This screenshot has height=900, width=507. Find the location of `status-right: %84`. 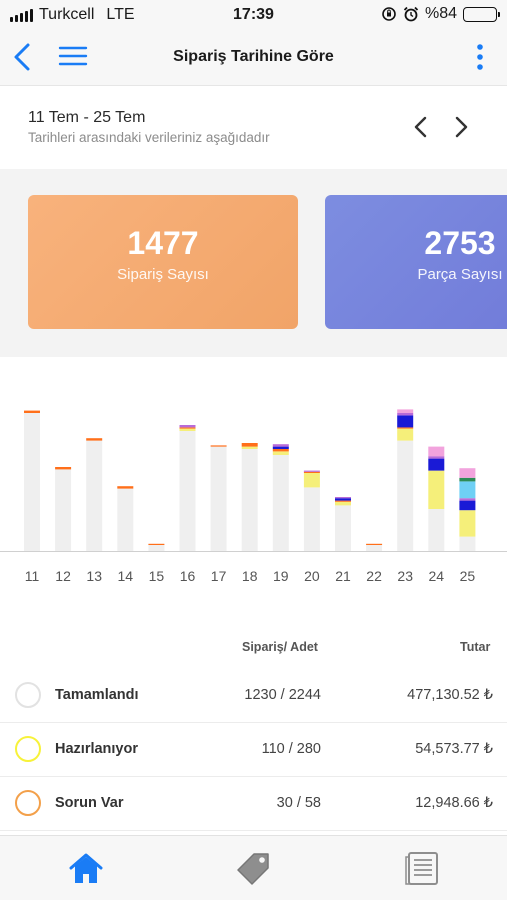

status-right: %84 is located at coordinates (440, 14).